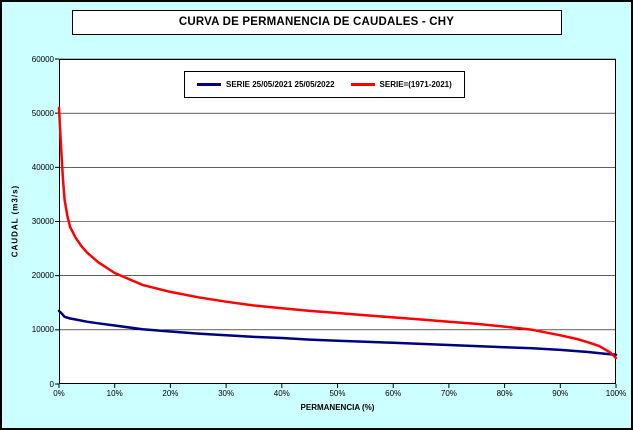 Image resolution: width=633 pixels, height=430 pixels. Describe the element at coordinates (337, 407) in the screenshot. I see `x-axis-title: PERMANENCIA (%)` at that location.